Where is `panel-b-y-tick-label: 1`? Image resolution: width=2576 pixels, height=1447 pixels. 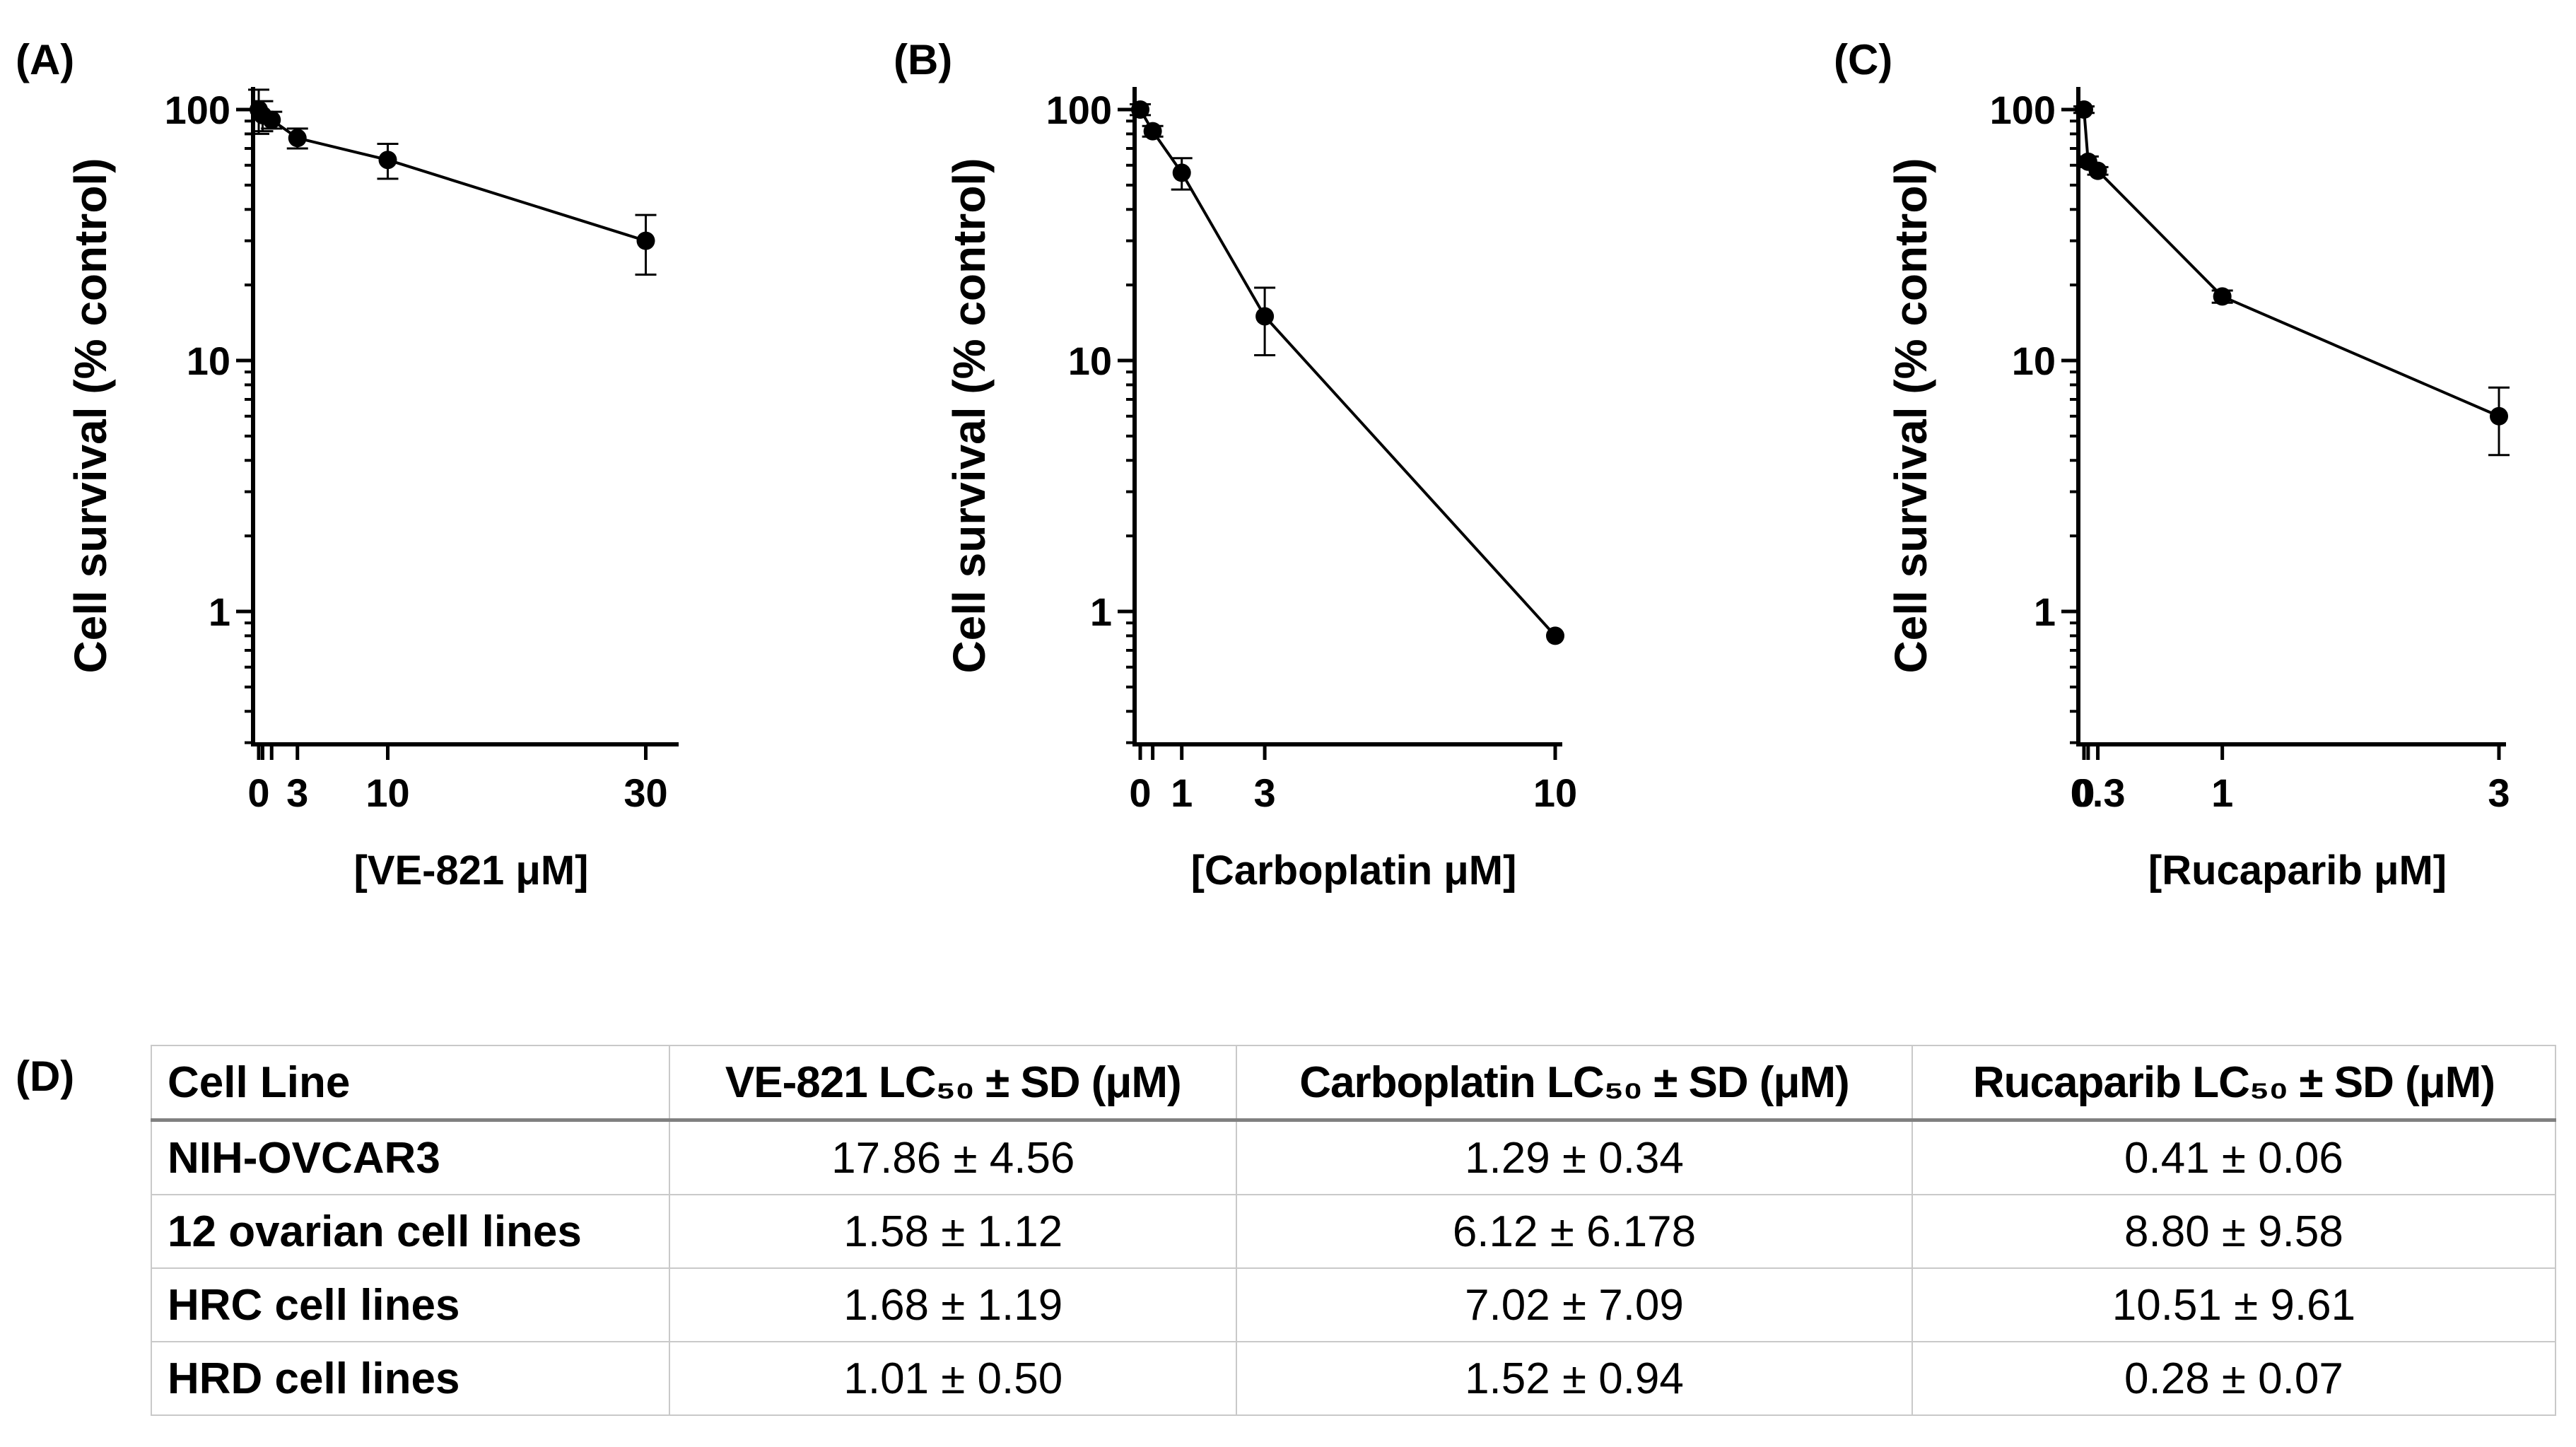
panel-b-y-tick-label: 1 is located at coordinates (1101, 612).